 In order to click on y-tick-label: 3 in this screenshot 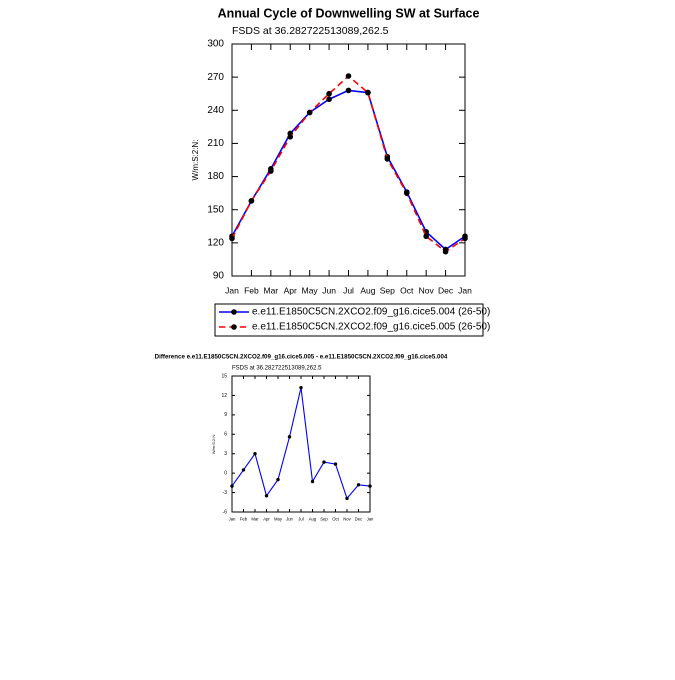, I will do `click(225, 454)`.